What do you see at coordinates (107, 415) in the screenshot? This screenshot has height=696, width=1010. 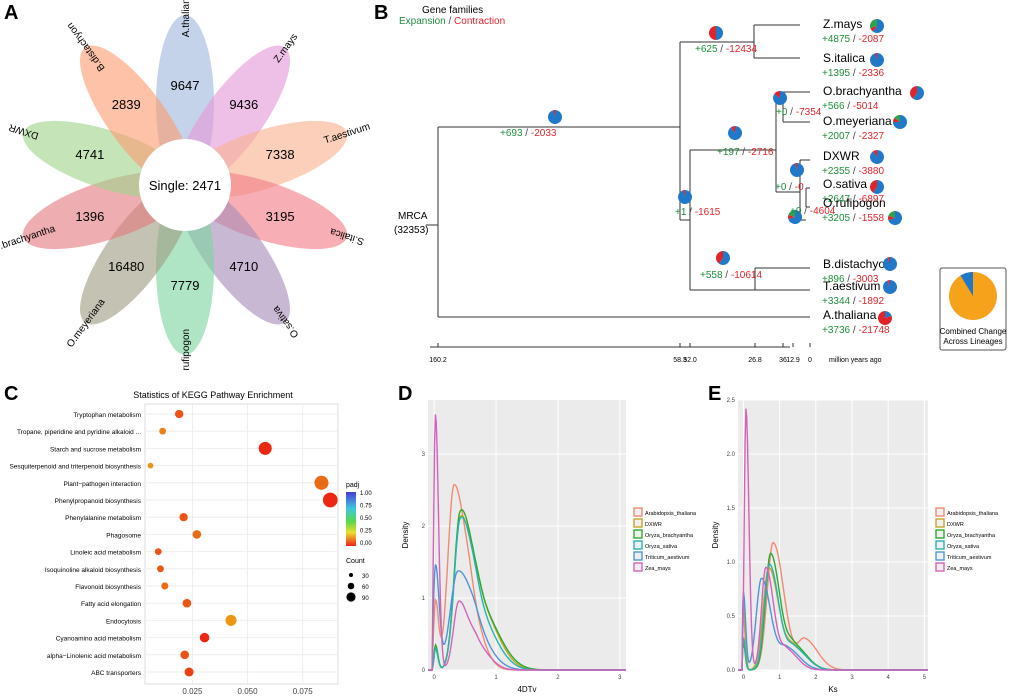 I see `pathway-label: Tryptophan metabolism` at bounding box center [107, 415].